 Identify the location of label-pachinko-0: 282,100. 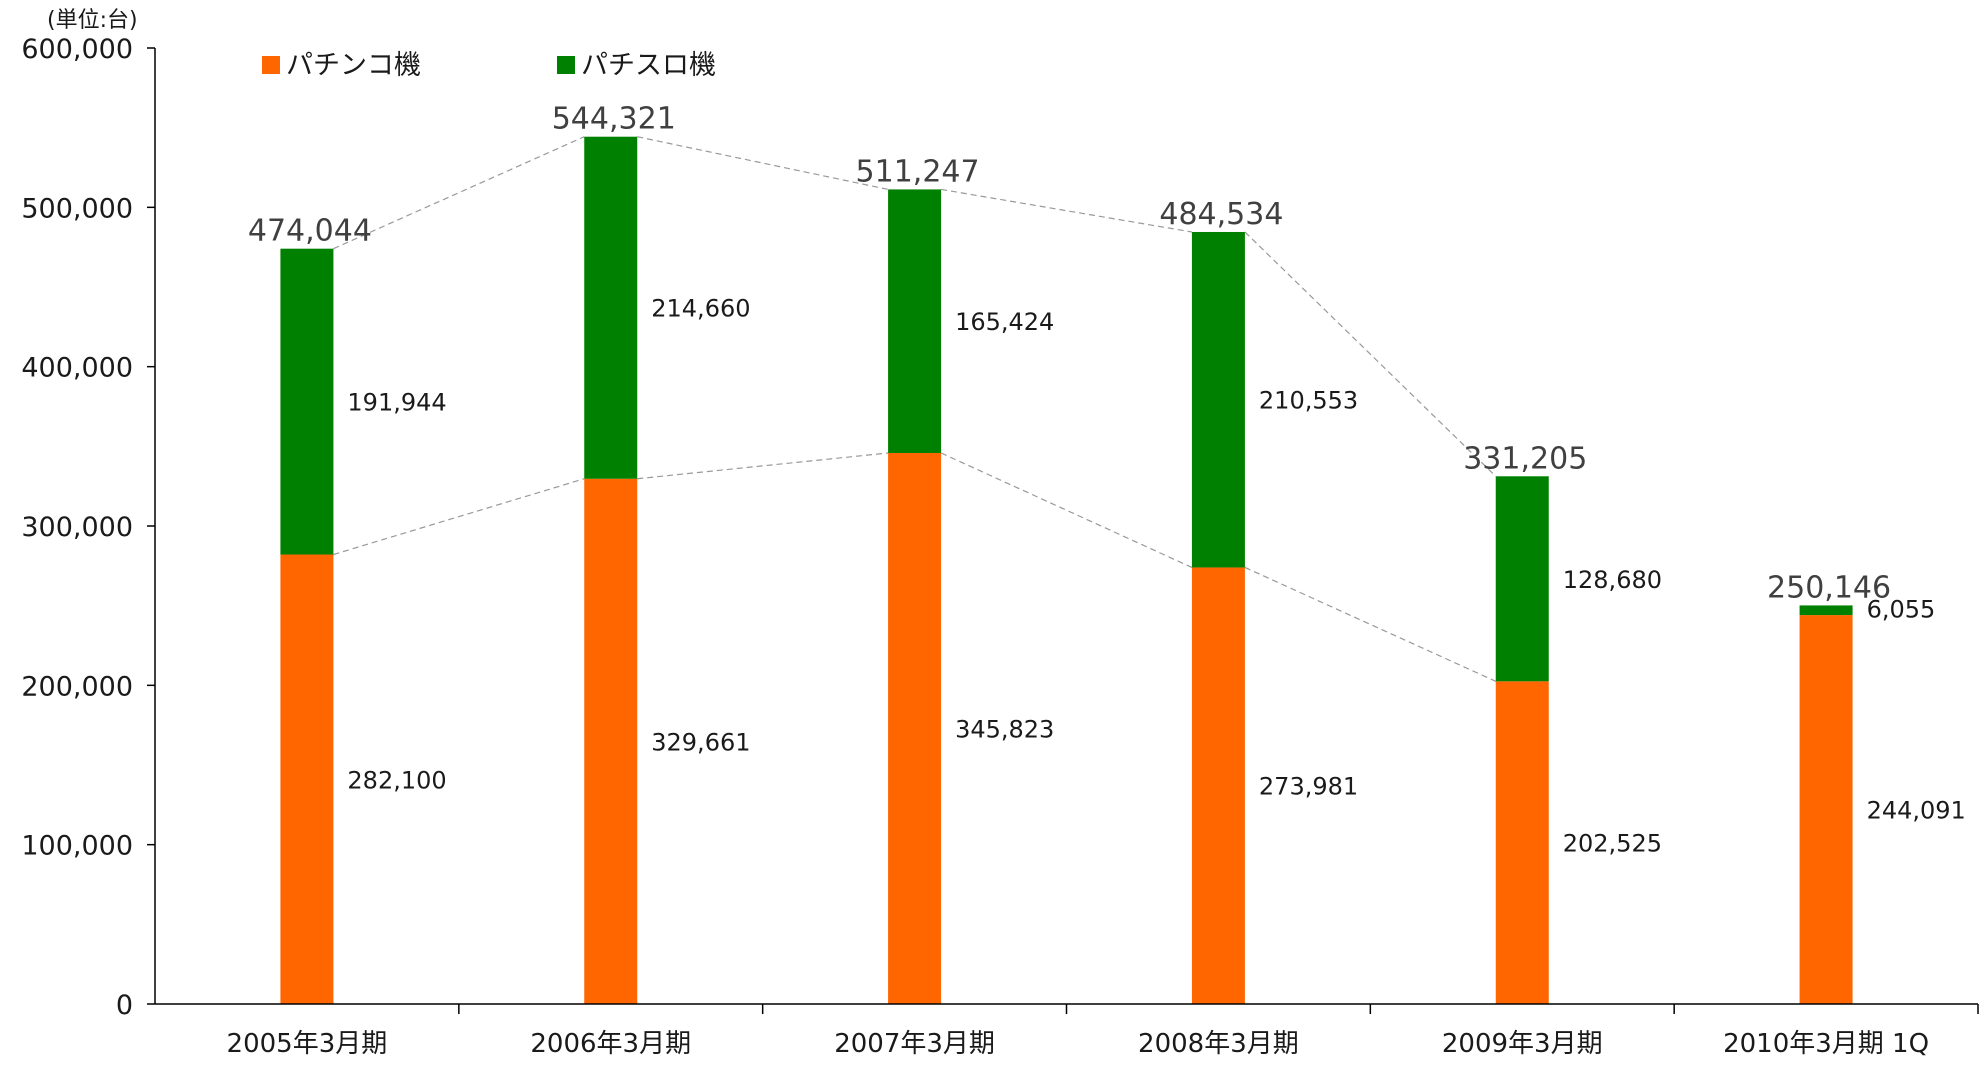
(396, 780).